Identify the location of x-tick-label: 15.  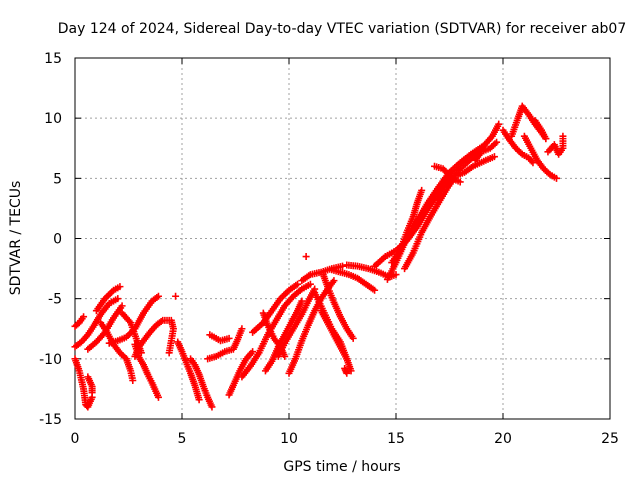
(396, 439).